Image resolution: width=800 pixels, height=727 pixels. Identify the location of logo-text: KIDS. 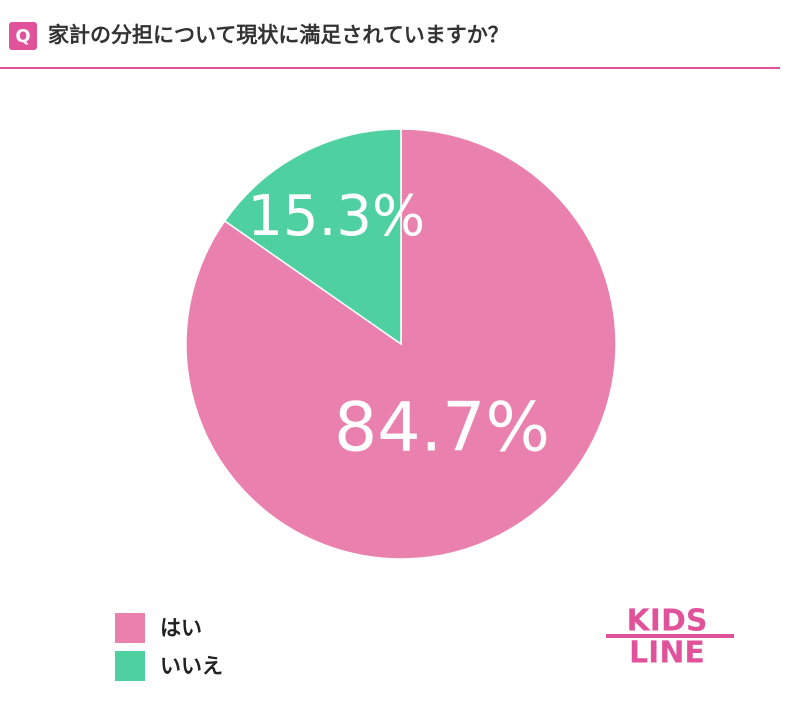
(667, 621).